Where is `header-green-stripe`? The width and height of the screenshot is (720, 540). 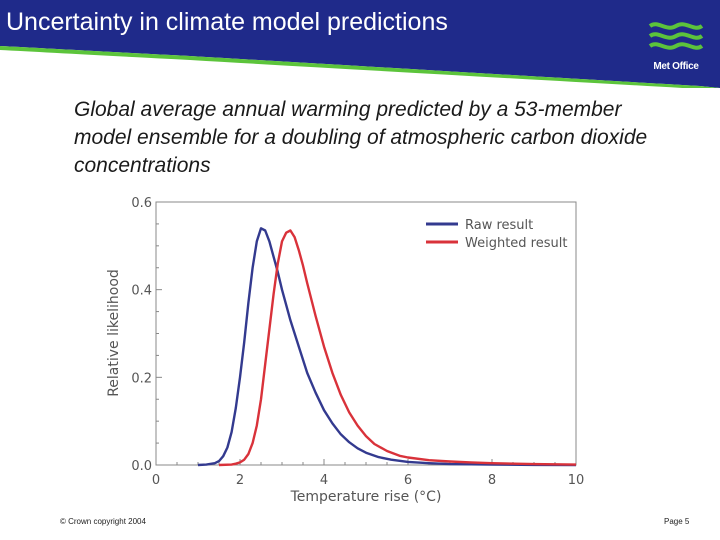 header-green-stripe is located at coordinates (360, 67).